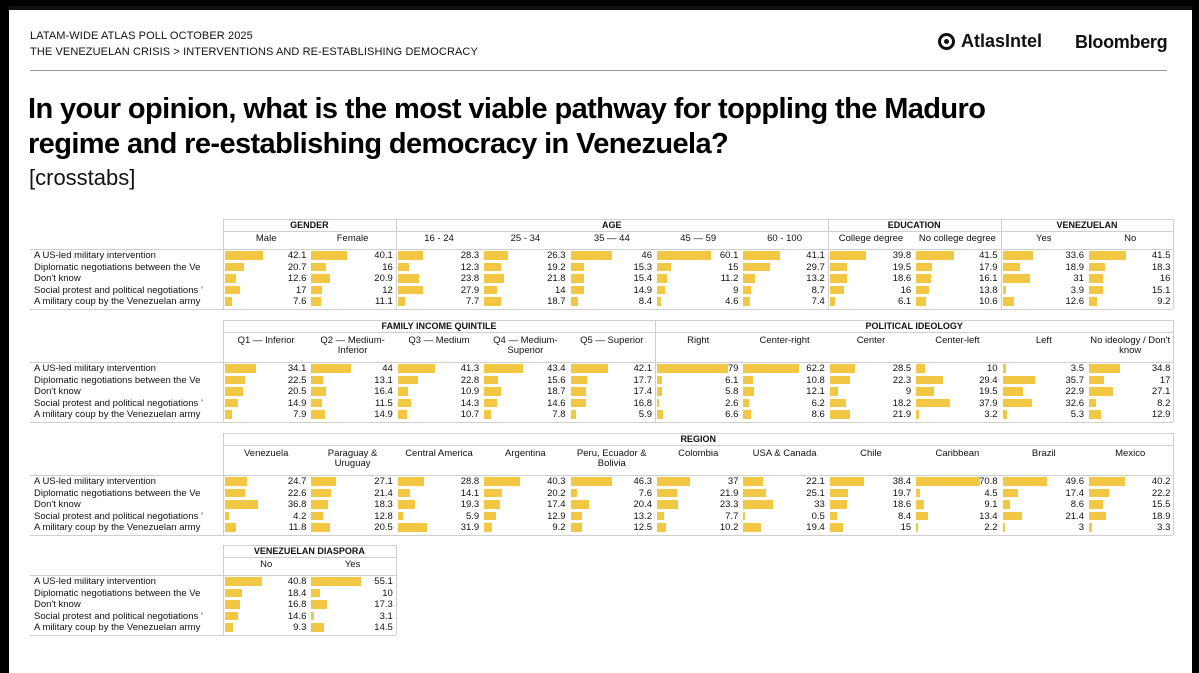 Image resolution: width=1199 pixels, height=673 pixels. I want to click on header-divider, so click(598, 70).